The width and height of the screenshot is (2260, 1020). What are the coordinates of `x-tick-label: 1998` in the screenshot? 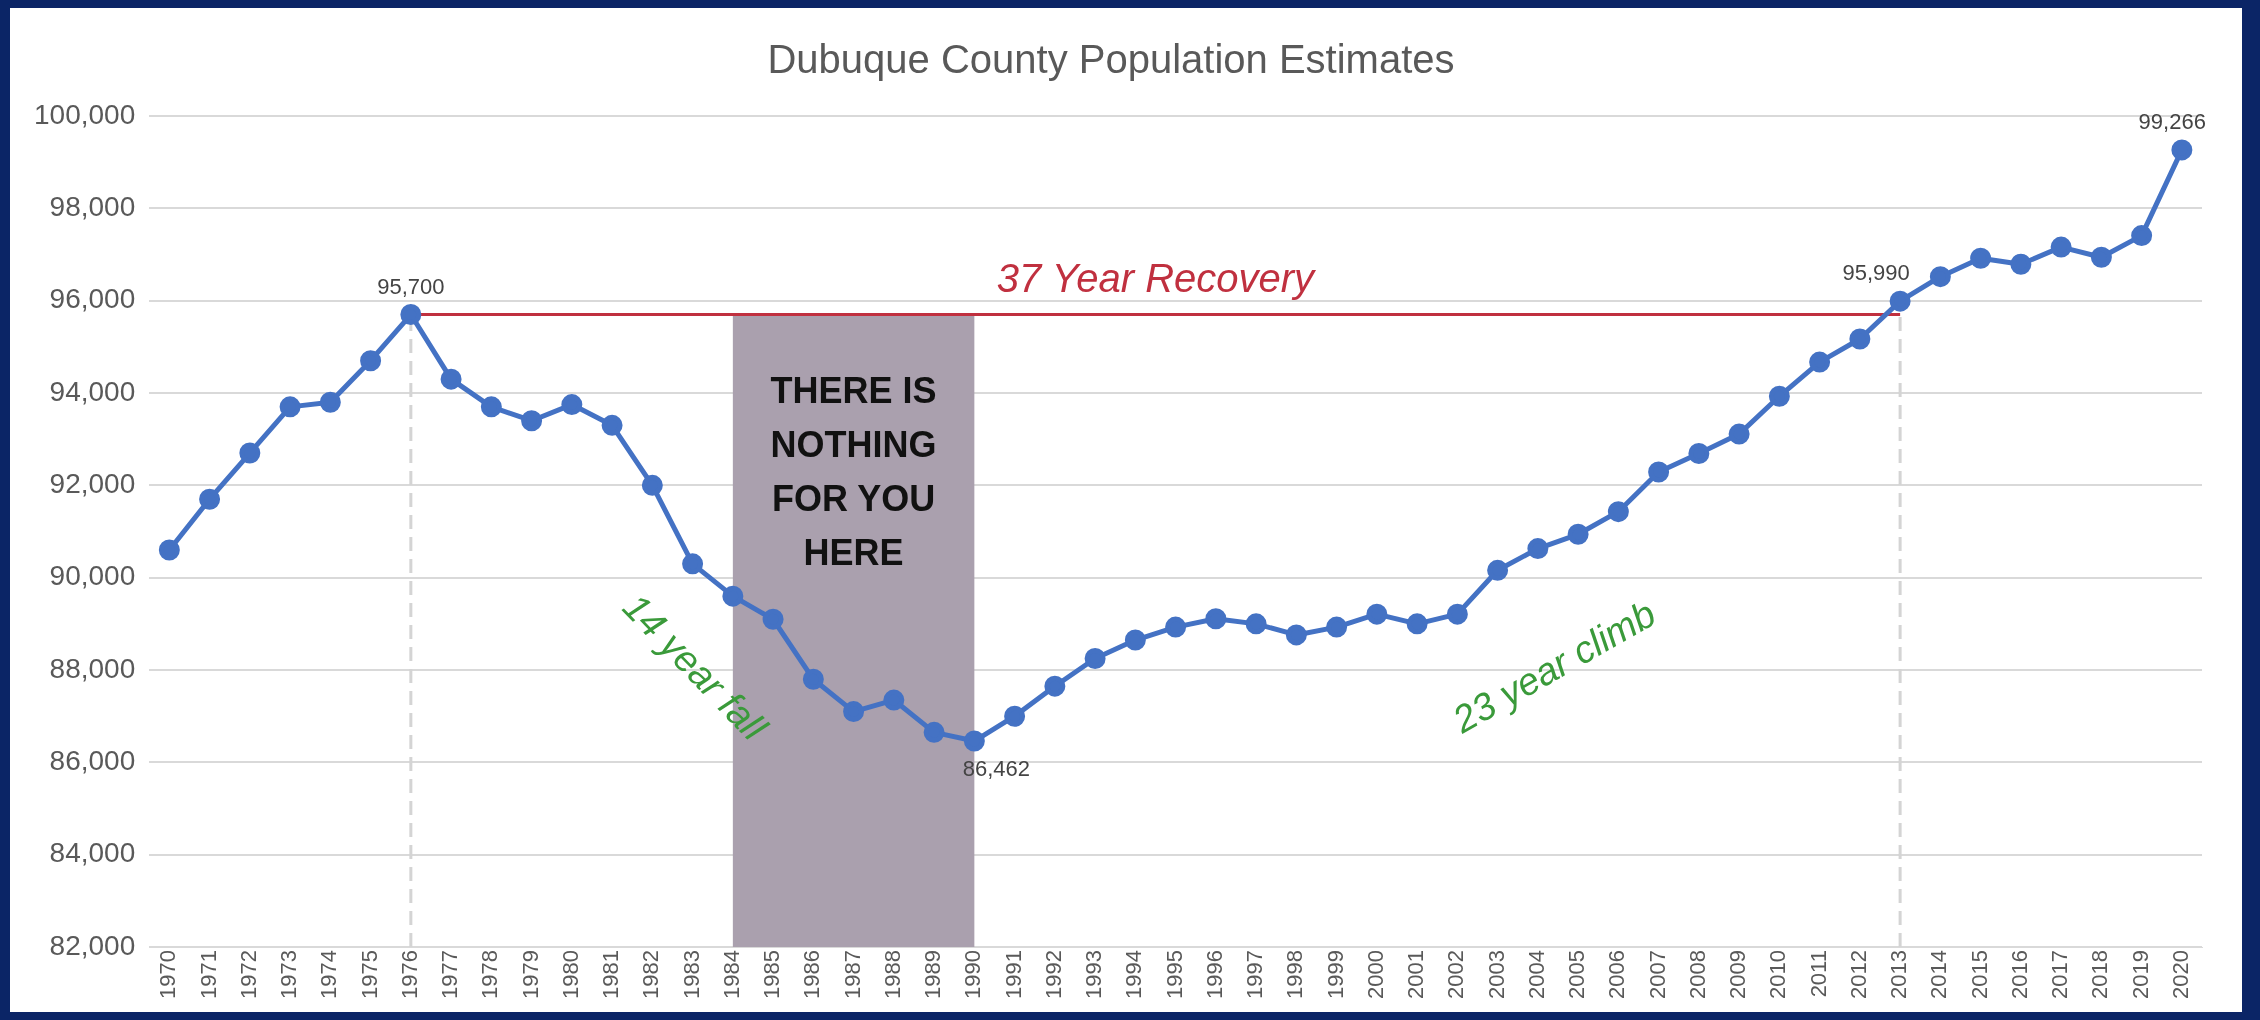 It's located at (1295, 975).